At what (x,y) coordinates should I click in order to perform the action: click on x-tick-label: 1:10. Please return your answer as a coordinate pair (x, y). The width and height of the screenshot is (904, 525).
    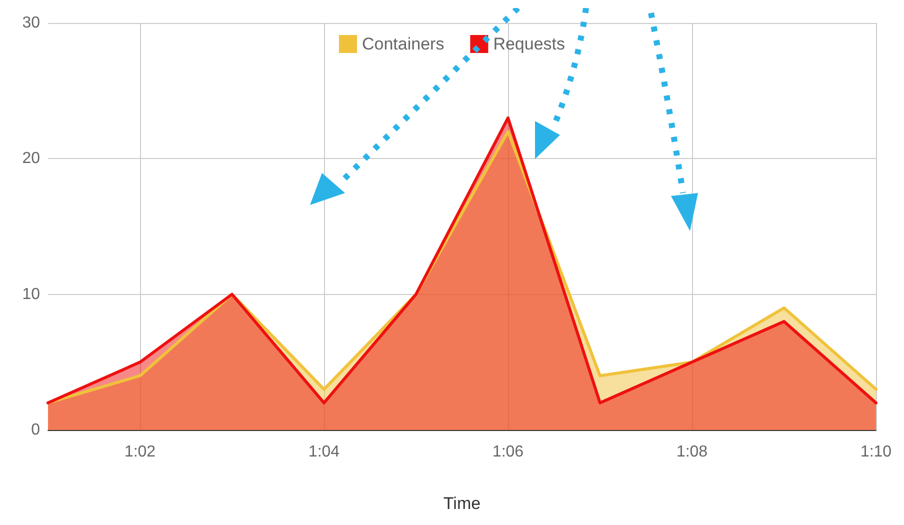
    Looking at the image, I should click on (876, 452).